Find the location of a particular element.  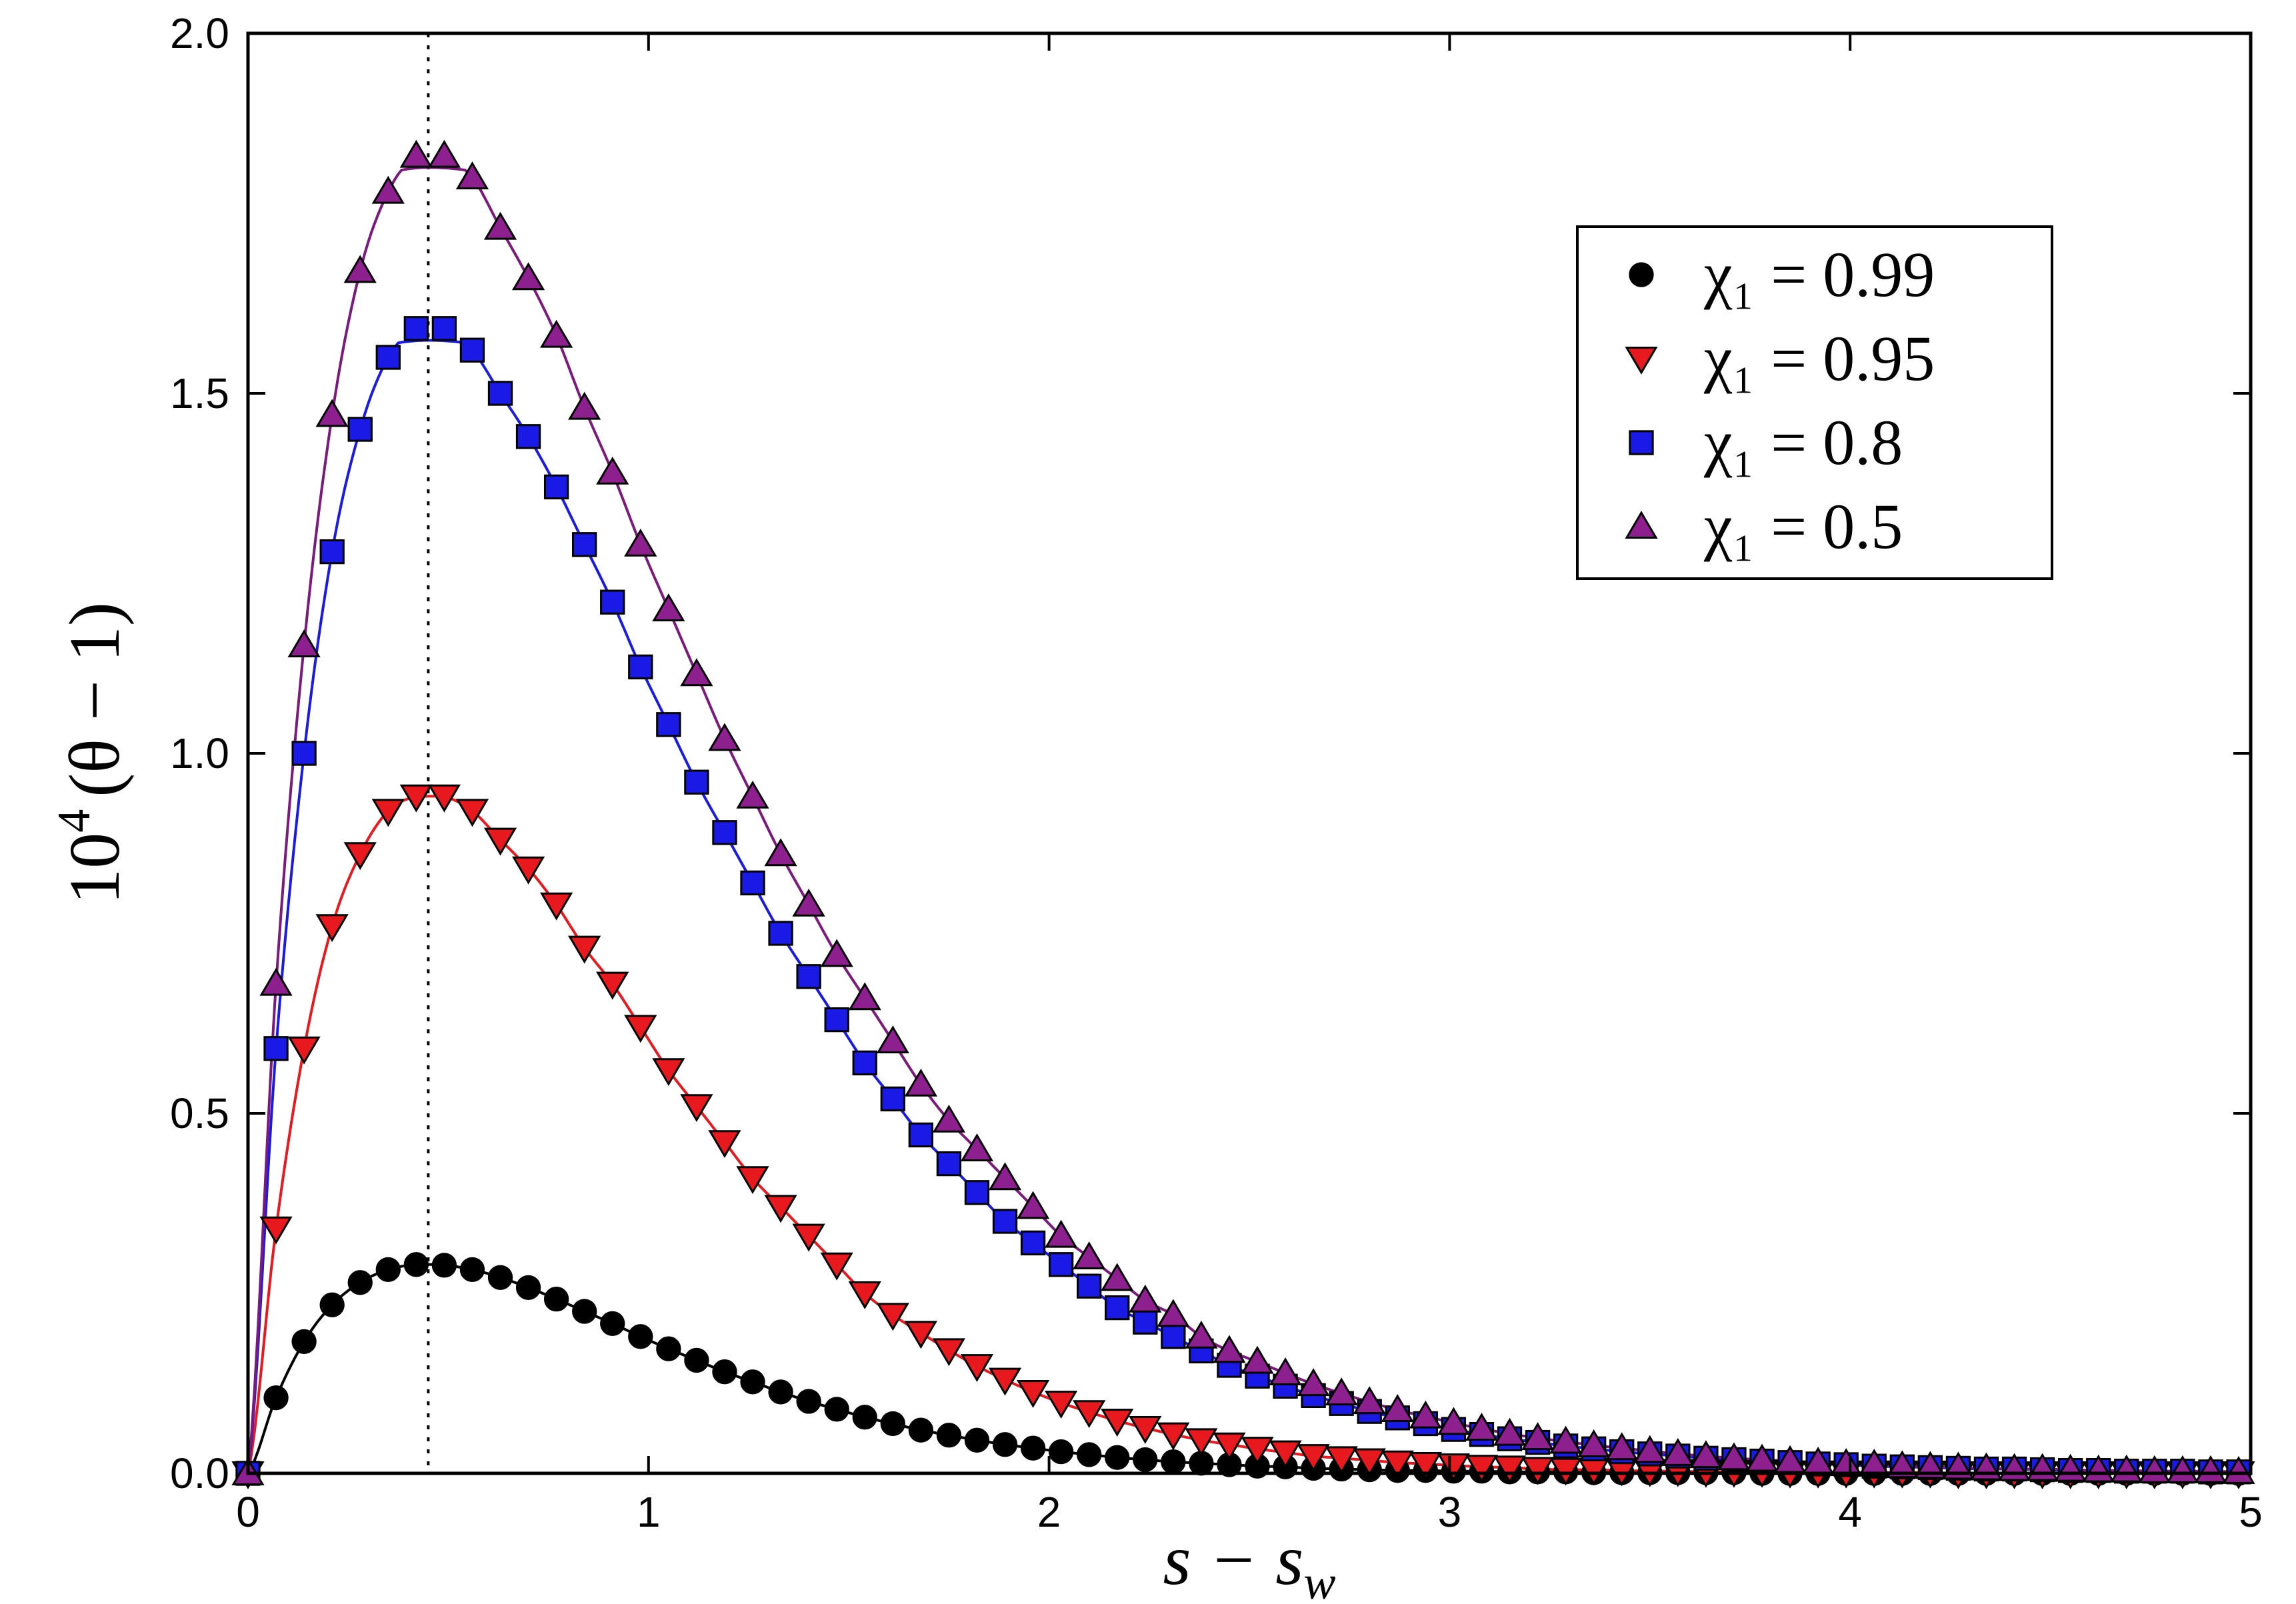

y-tick-label: 0.0 is located at coordinates (199, 1473).